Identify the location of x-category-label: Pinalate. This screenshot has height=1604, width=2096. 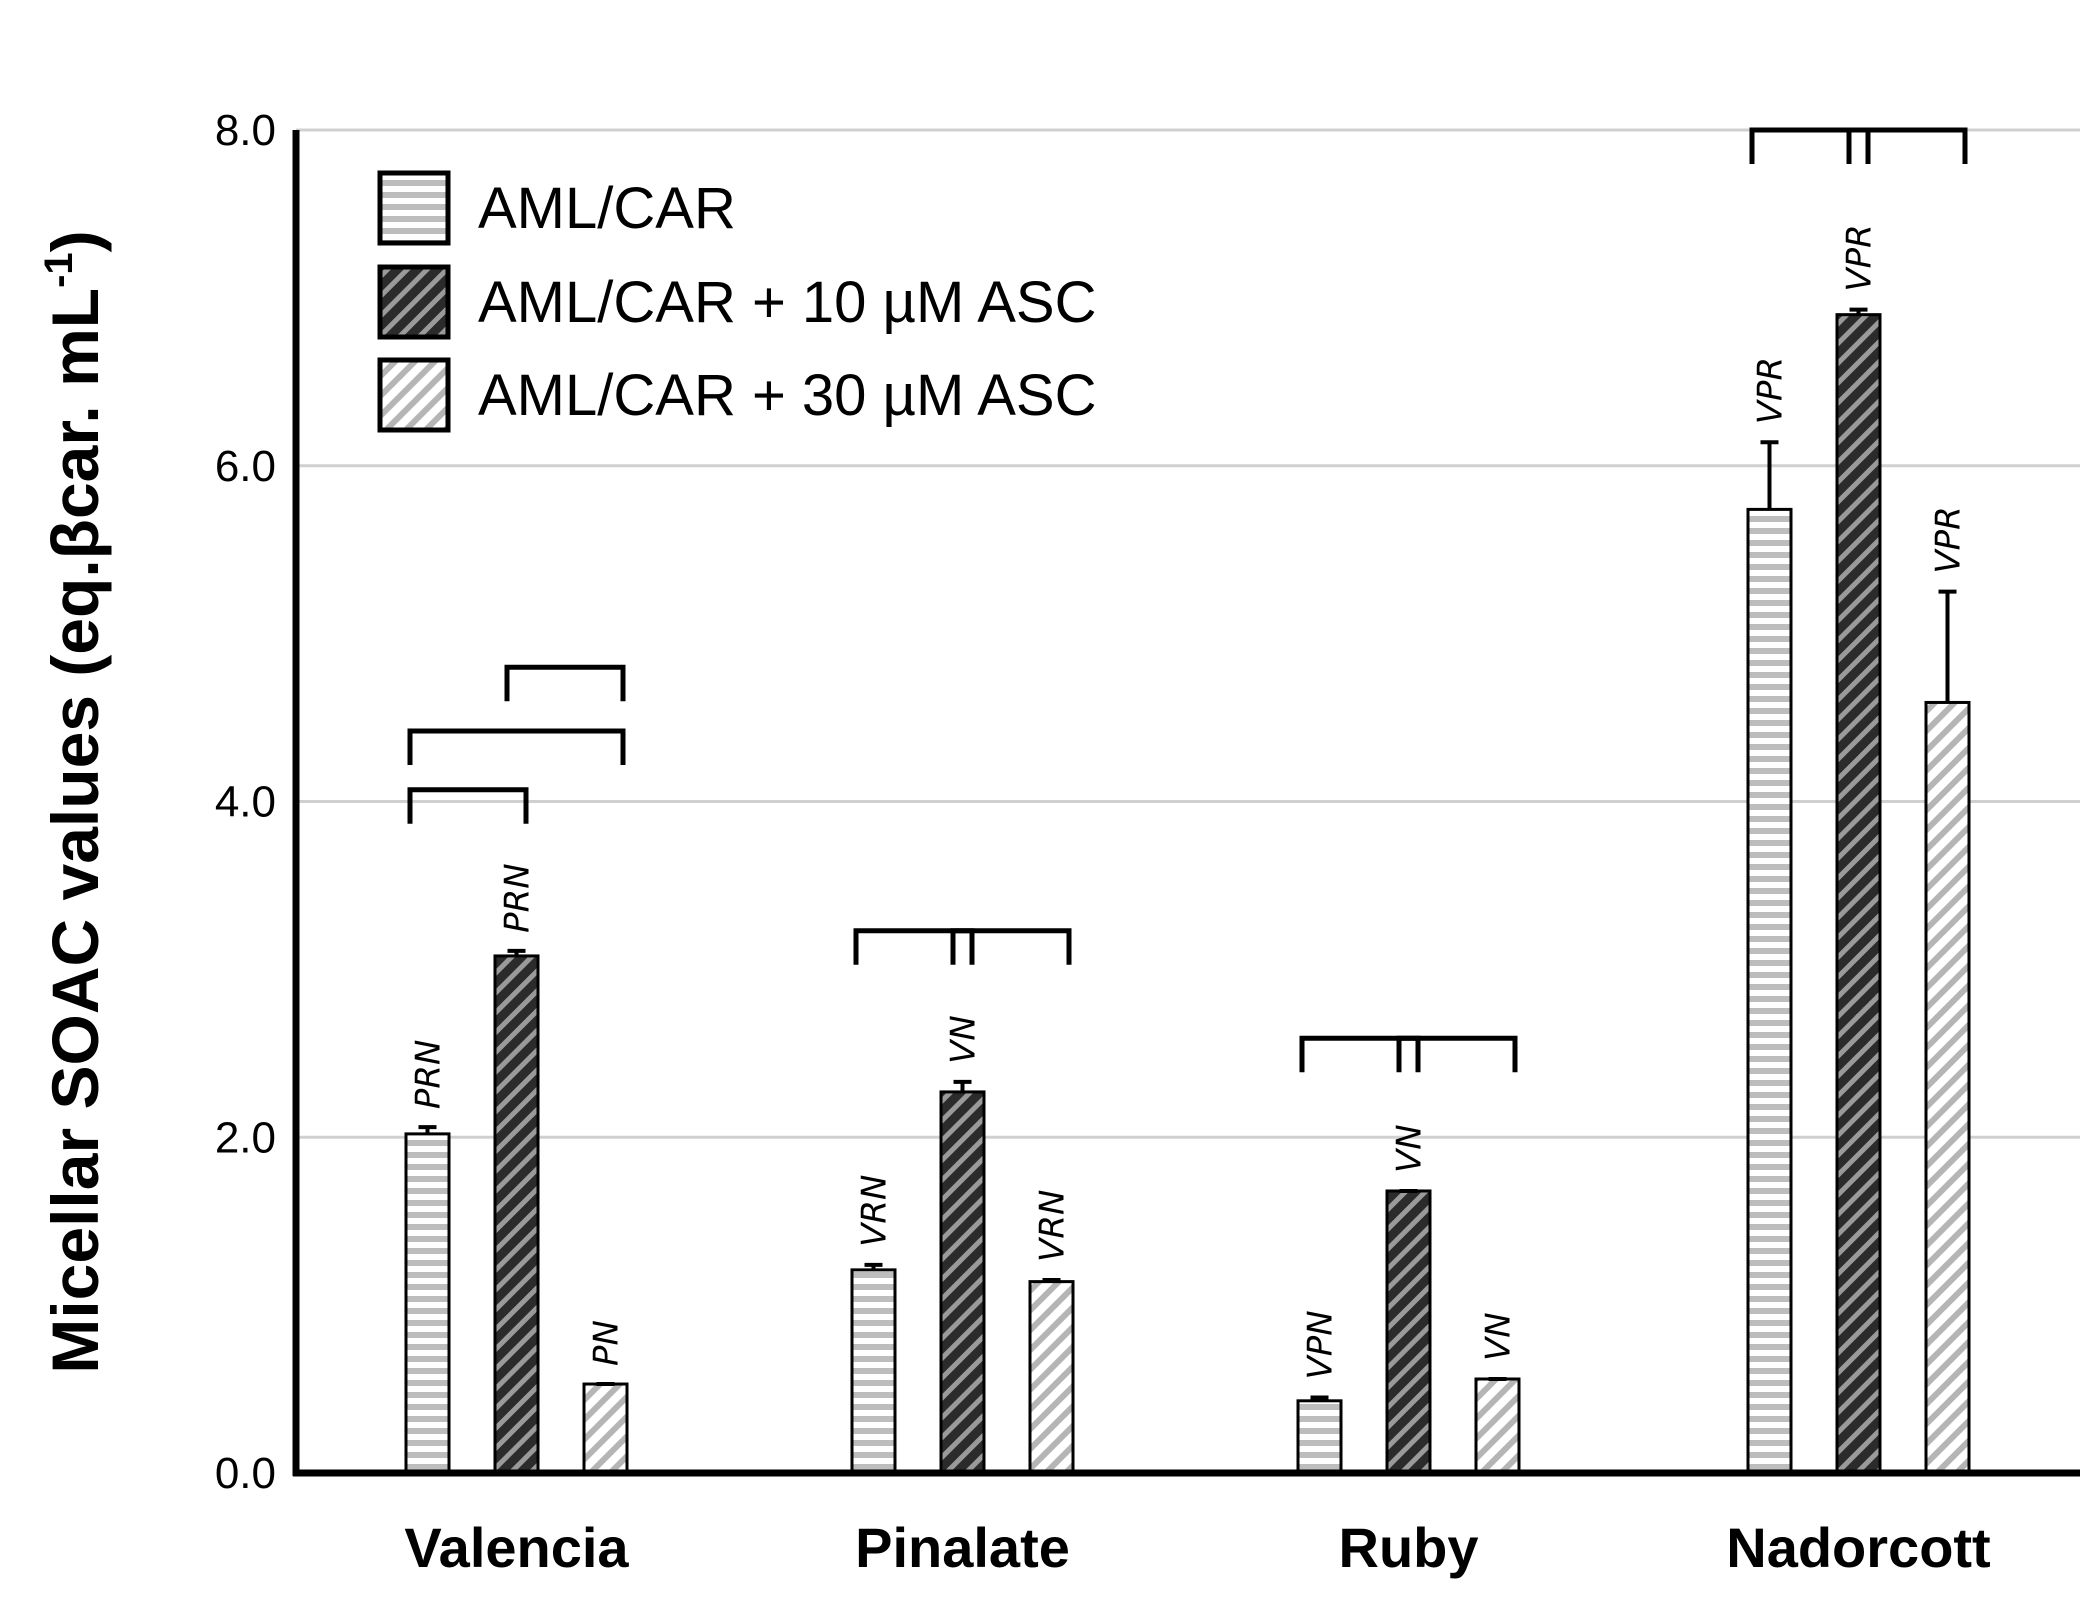
(962, 1547).